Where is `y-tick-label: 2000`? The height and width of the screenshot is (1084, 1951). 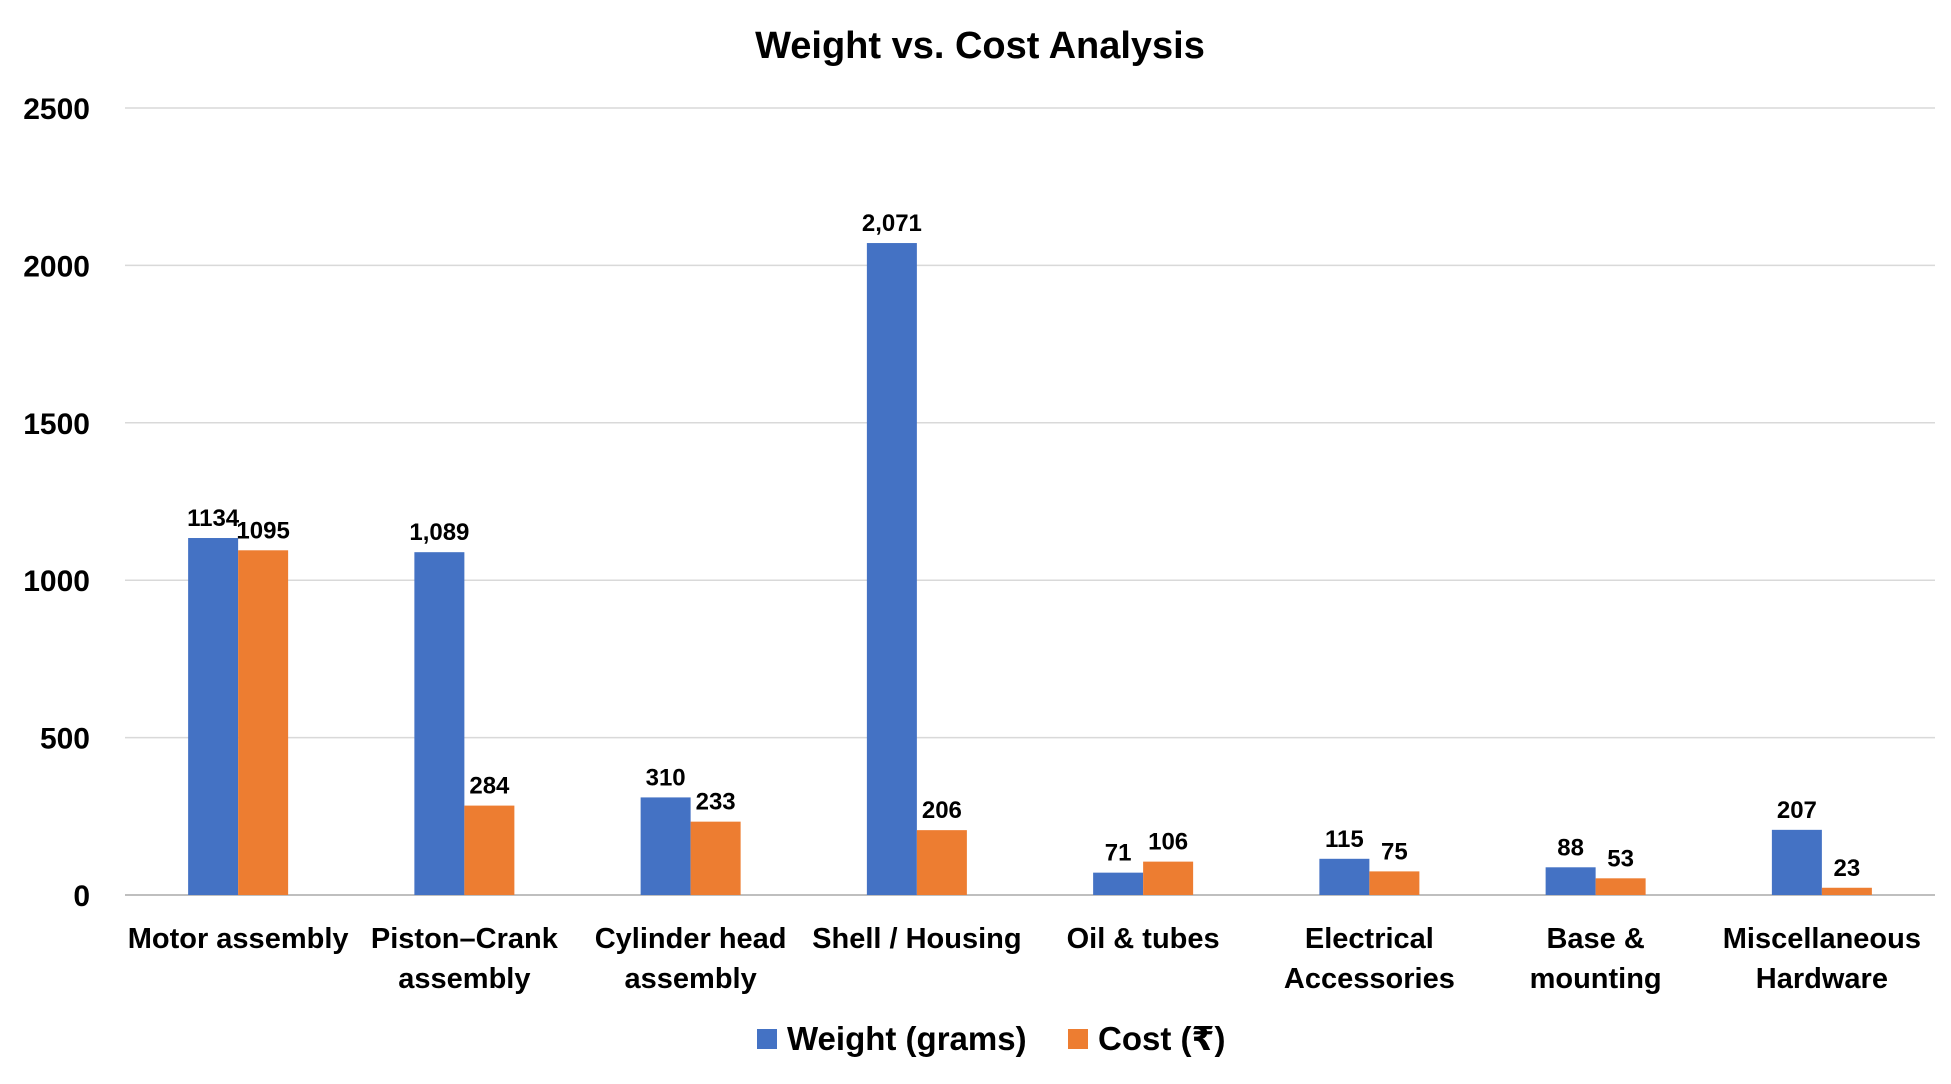 y-tick-label: 2000 is located at coordinates (56, 266).